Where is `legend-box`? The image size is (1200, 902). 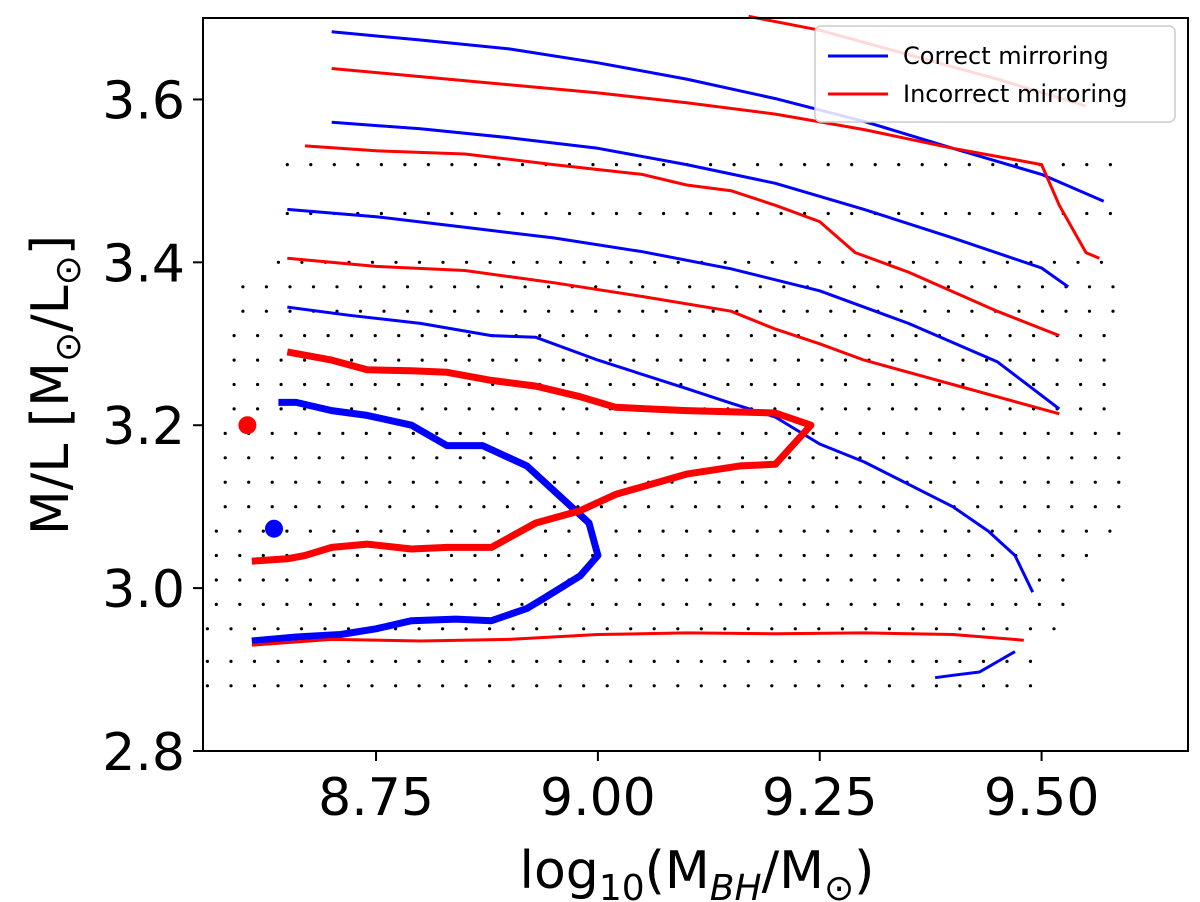 legend-box is located at coordinates (995, 74).